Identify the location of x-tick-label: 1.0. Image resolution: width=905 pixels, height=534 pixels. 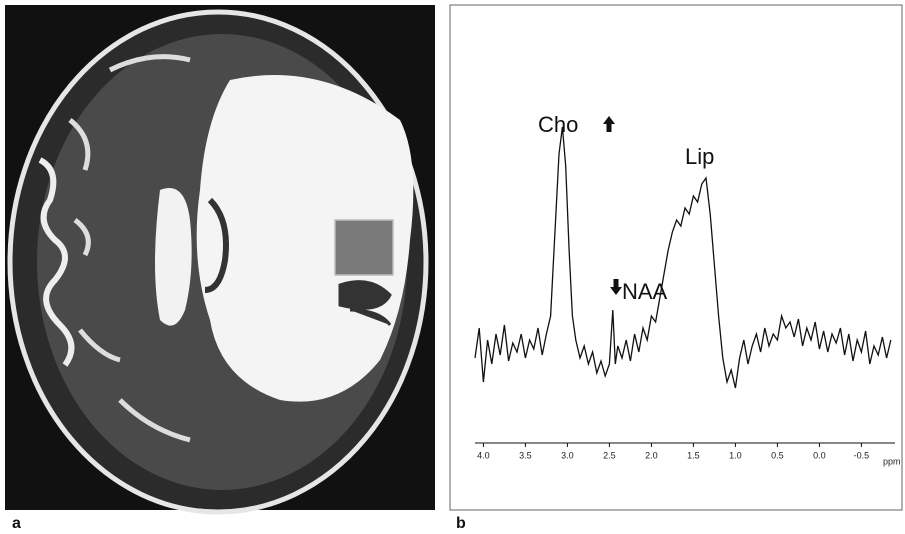
(735, 455).